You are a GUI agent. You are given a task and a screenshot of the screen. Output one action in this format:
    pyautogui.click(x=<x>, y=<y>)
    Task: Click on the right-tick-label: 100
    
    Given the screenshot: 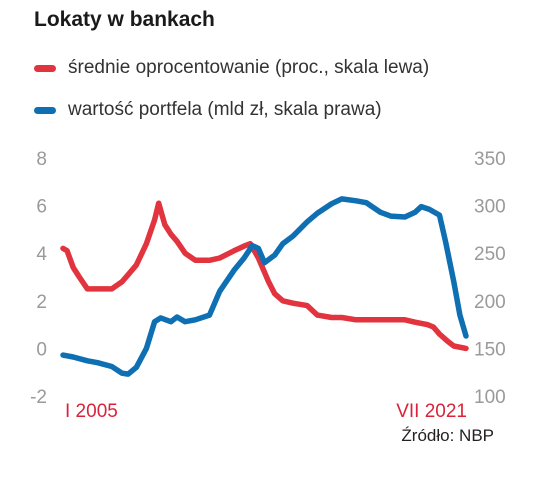 What is the action you would take?
    pyautogui.click(x=490, y=397)
    